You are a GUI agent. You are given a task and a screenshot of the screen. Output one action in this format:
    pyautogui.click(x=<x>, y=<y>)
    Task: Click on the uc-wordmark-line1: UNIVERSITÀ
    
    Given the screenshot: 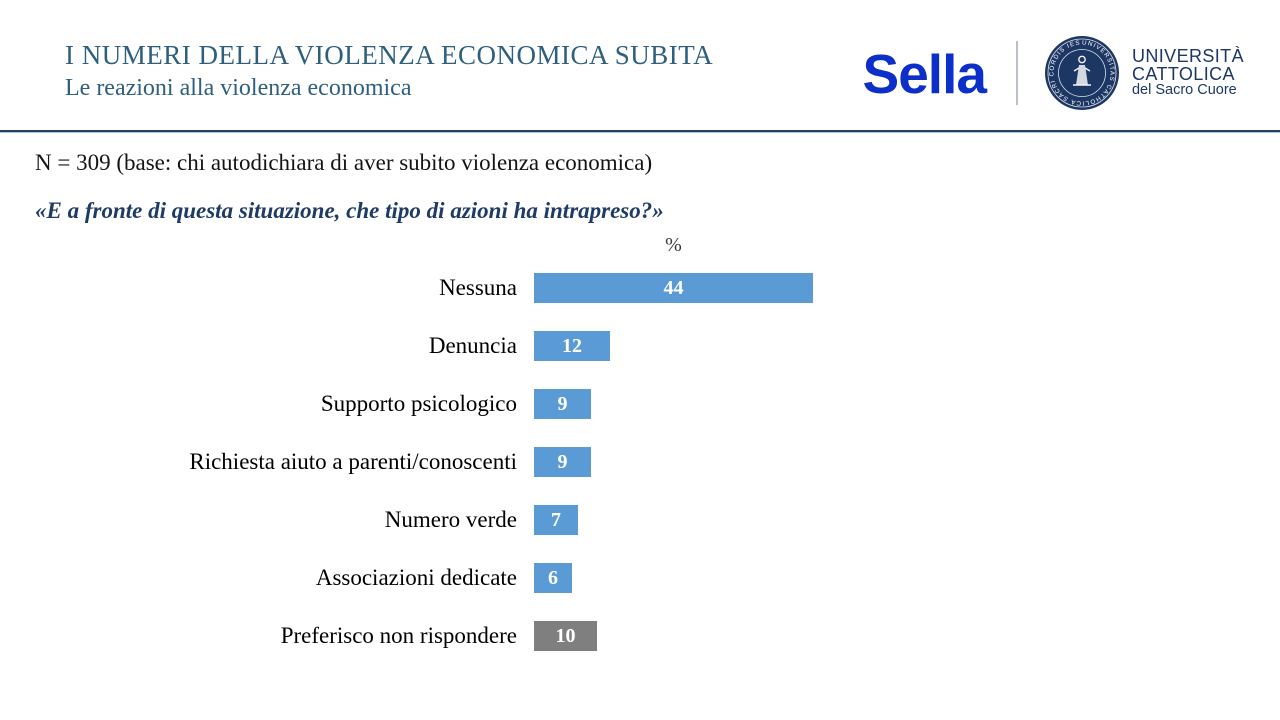 What is the action you would take?
    pyautogui.click(x=1187, y=56)
    